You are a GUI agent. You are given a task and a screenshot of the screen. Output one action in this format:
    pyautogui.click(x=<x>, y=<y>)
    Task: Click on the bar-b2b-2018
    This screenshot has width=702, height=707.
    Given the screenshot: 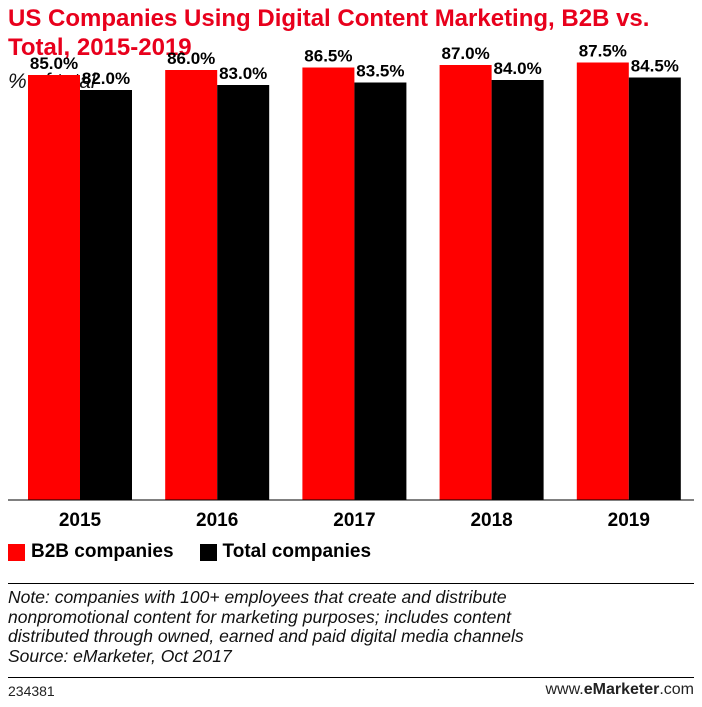 What is the action you would take?
    pyautogui.click(x=465, y=282)
    